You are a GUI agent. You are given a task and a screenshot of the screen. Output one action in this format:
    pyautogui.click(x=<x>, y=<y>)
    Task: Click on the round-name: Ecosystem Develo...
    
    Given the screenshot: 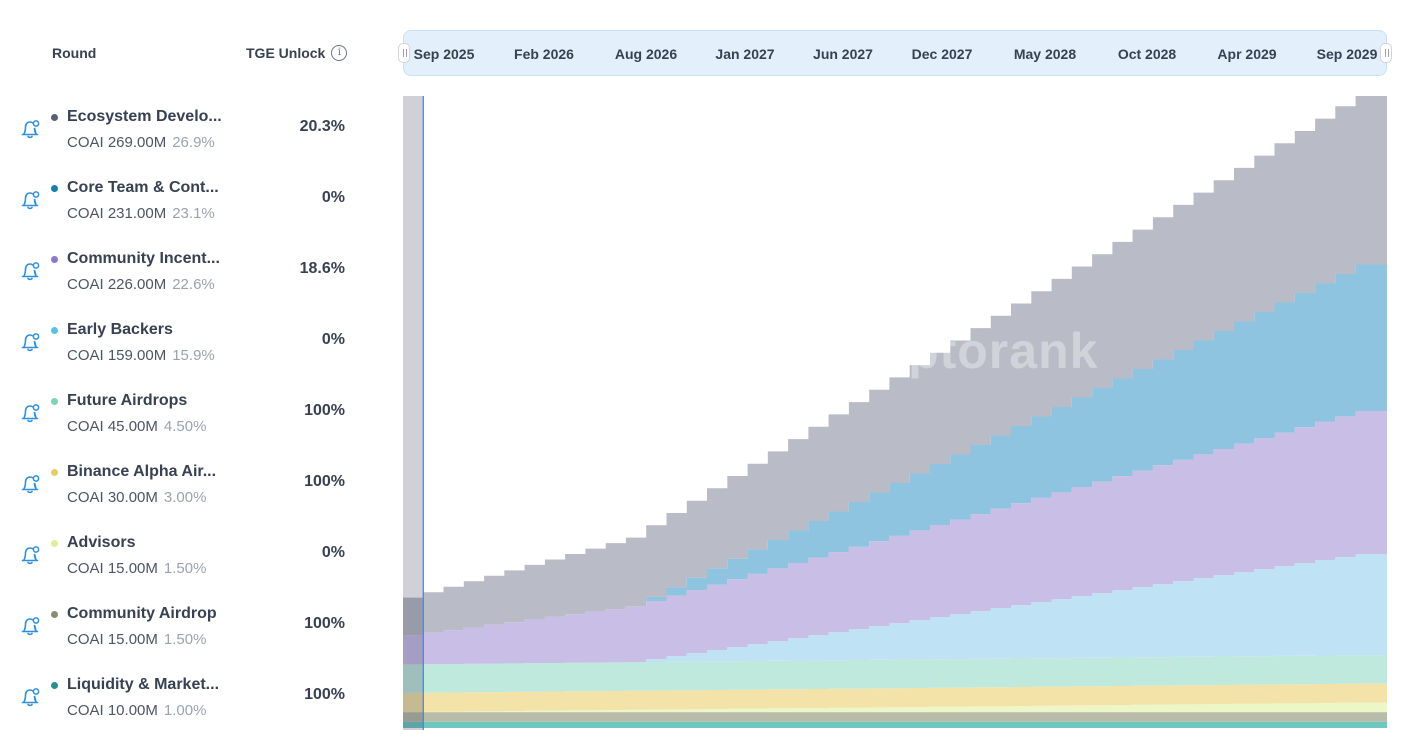 What is the action you would take?
    pyautogui.click(x=144, y=116)
    